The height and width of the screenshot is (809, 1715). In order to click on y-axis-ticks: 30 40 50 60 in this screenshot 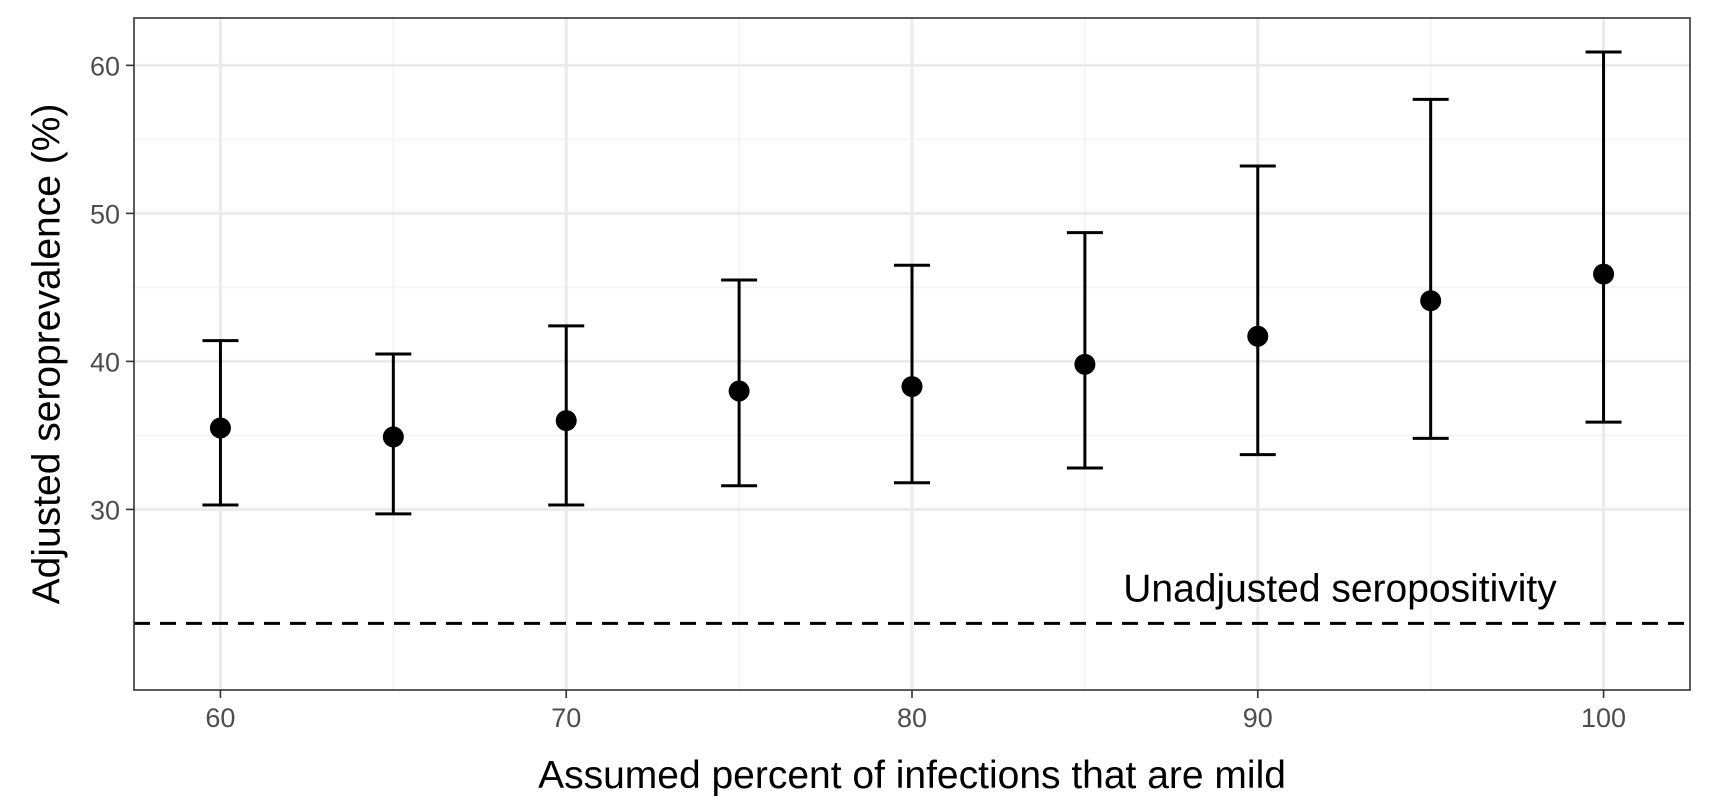, I will do `click(112, 288)`.